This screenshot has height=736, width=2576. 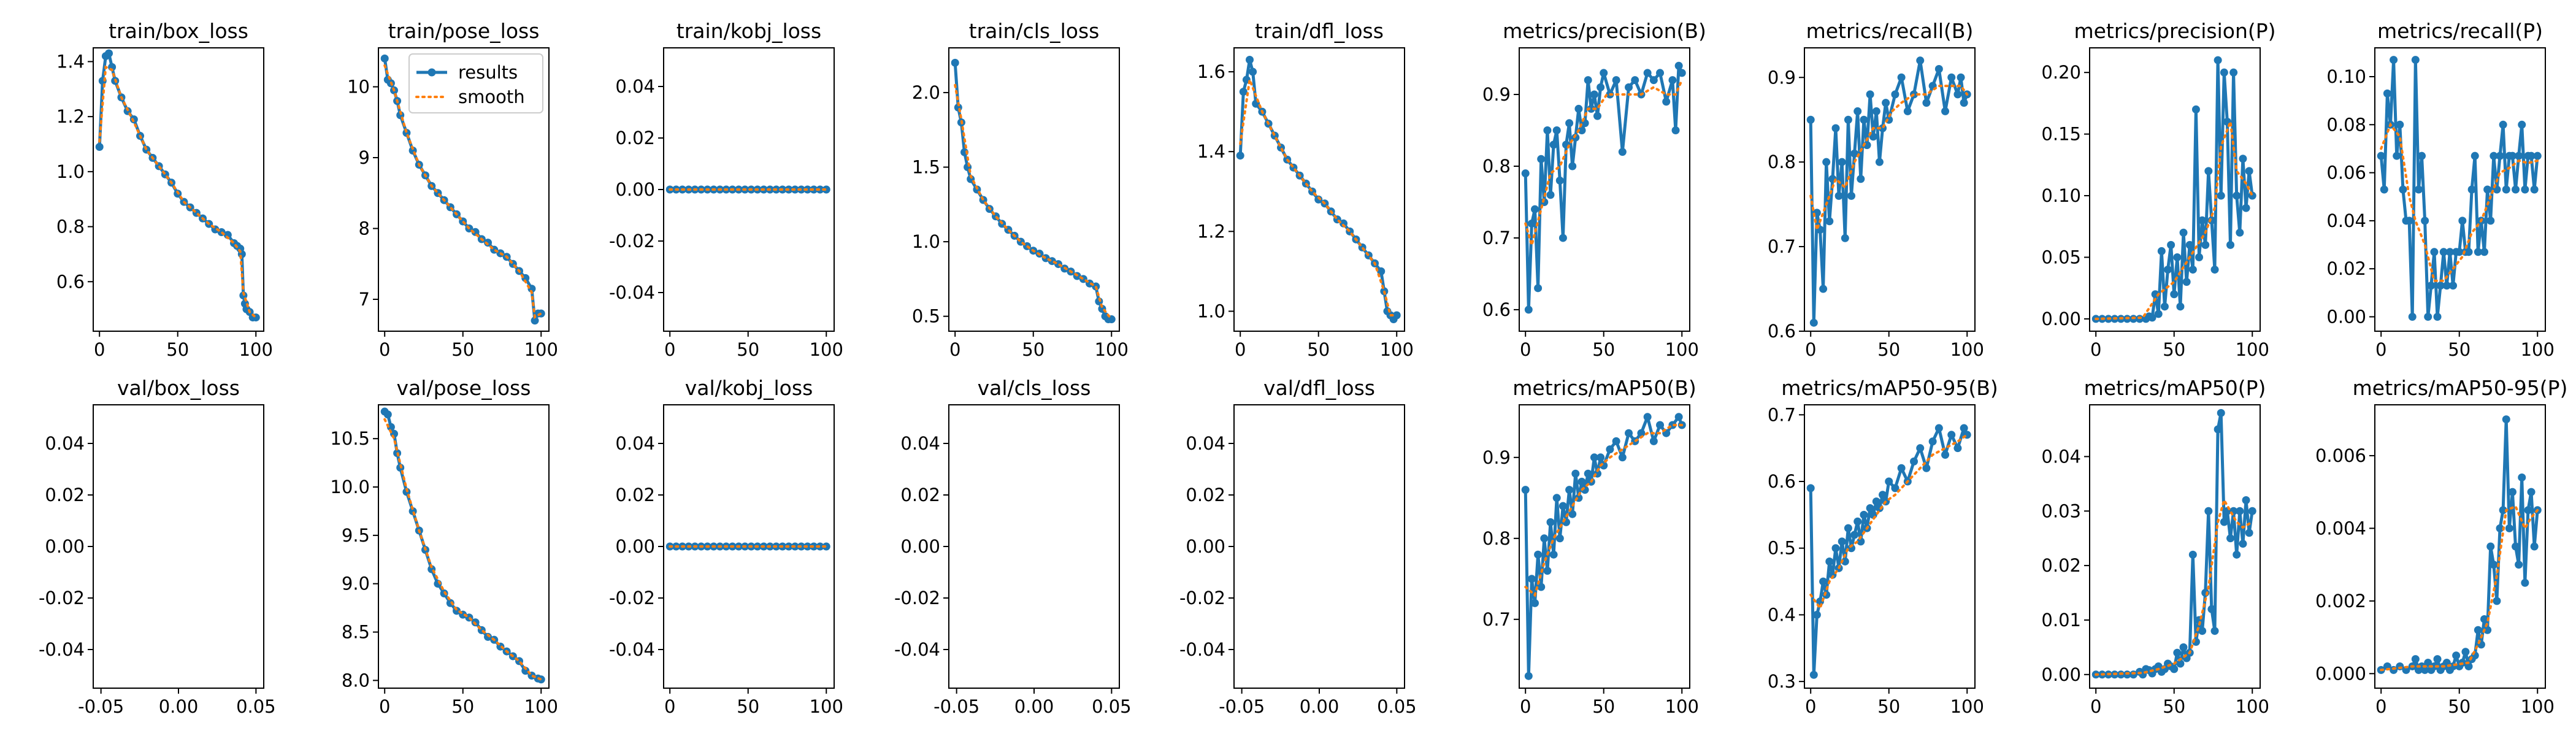 I want to click on y-tick-label: 0.20, so click(x=2061, y=72).